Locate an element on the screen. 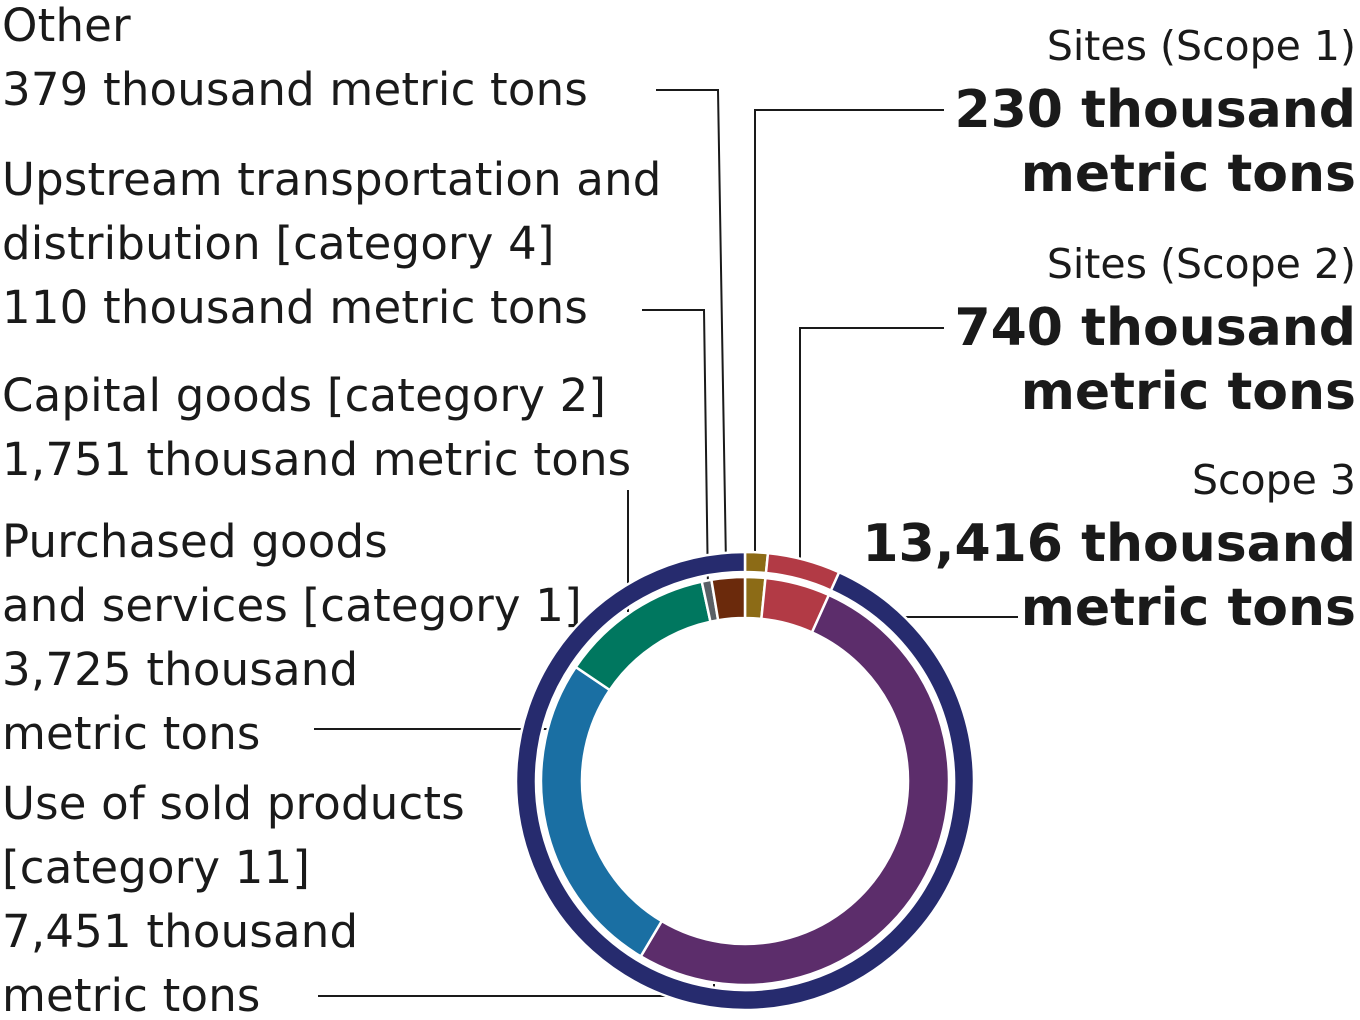 This screenshot has width=1360, height=1020. label-scope2: Sites (Scope 2) 740 thousand metric tons is located at coordinates (1155, 328).